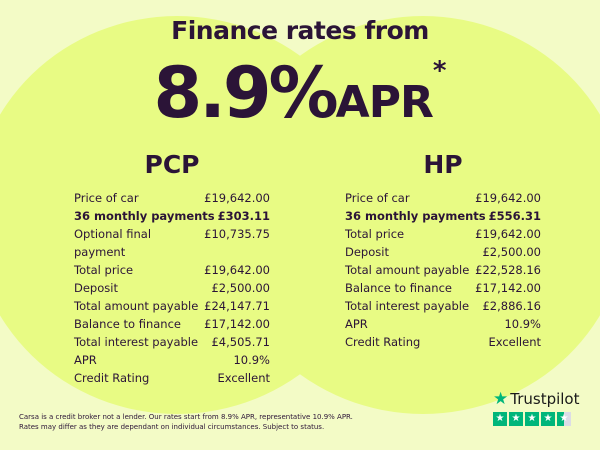 The width and height of the screenshot is (600, 450). What do you see at coordinates (443, 234) in the screenshot?
I see `hp-row: Total price £19,642.00` at bounding box center [443, 234].